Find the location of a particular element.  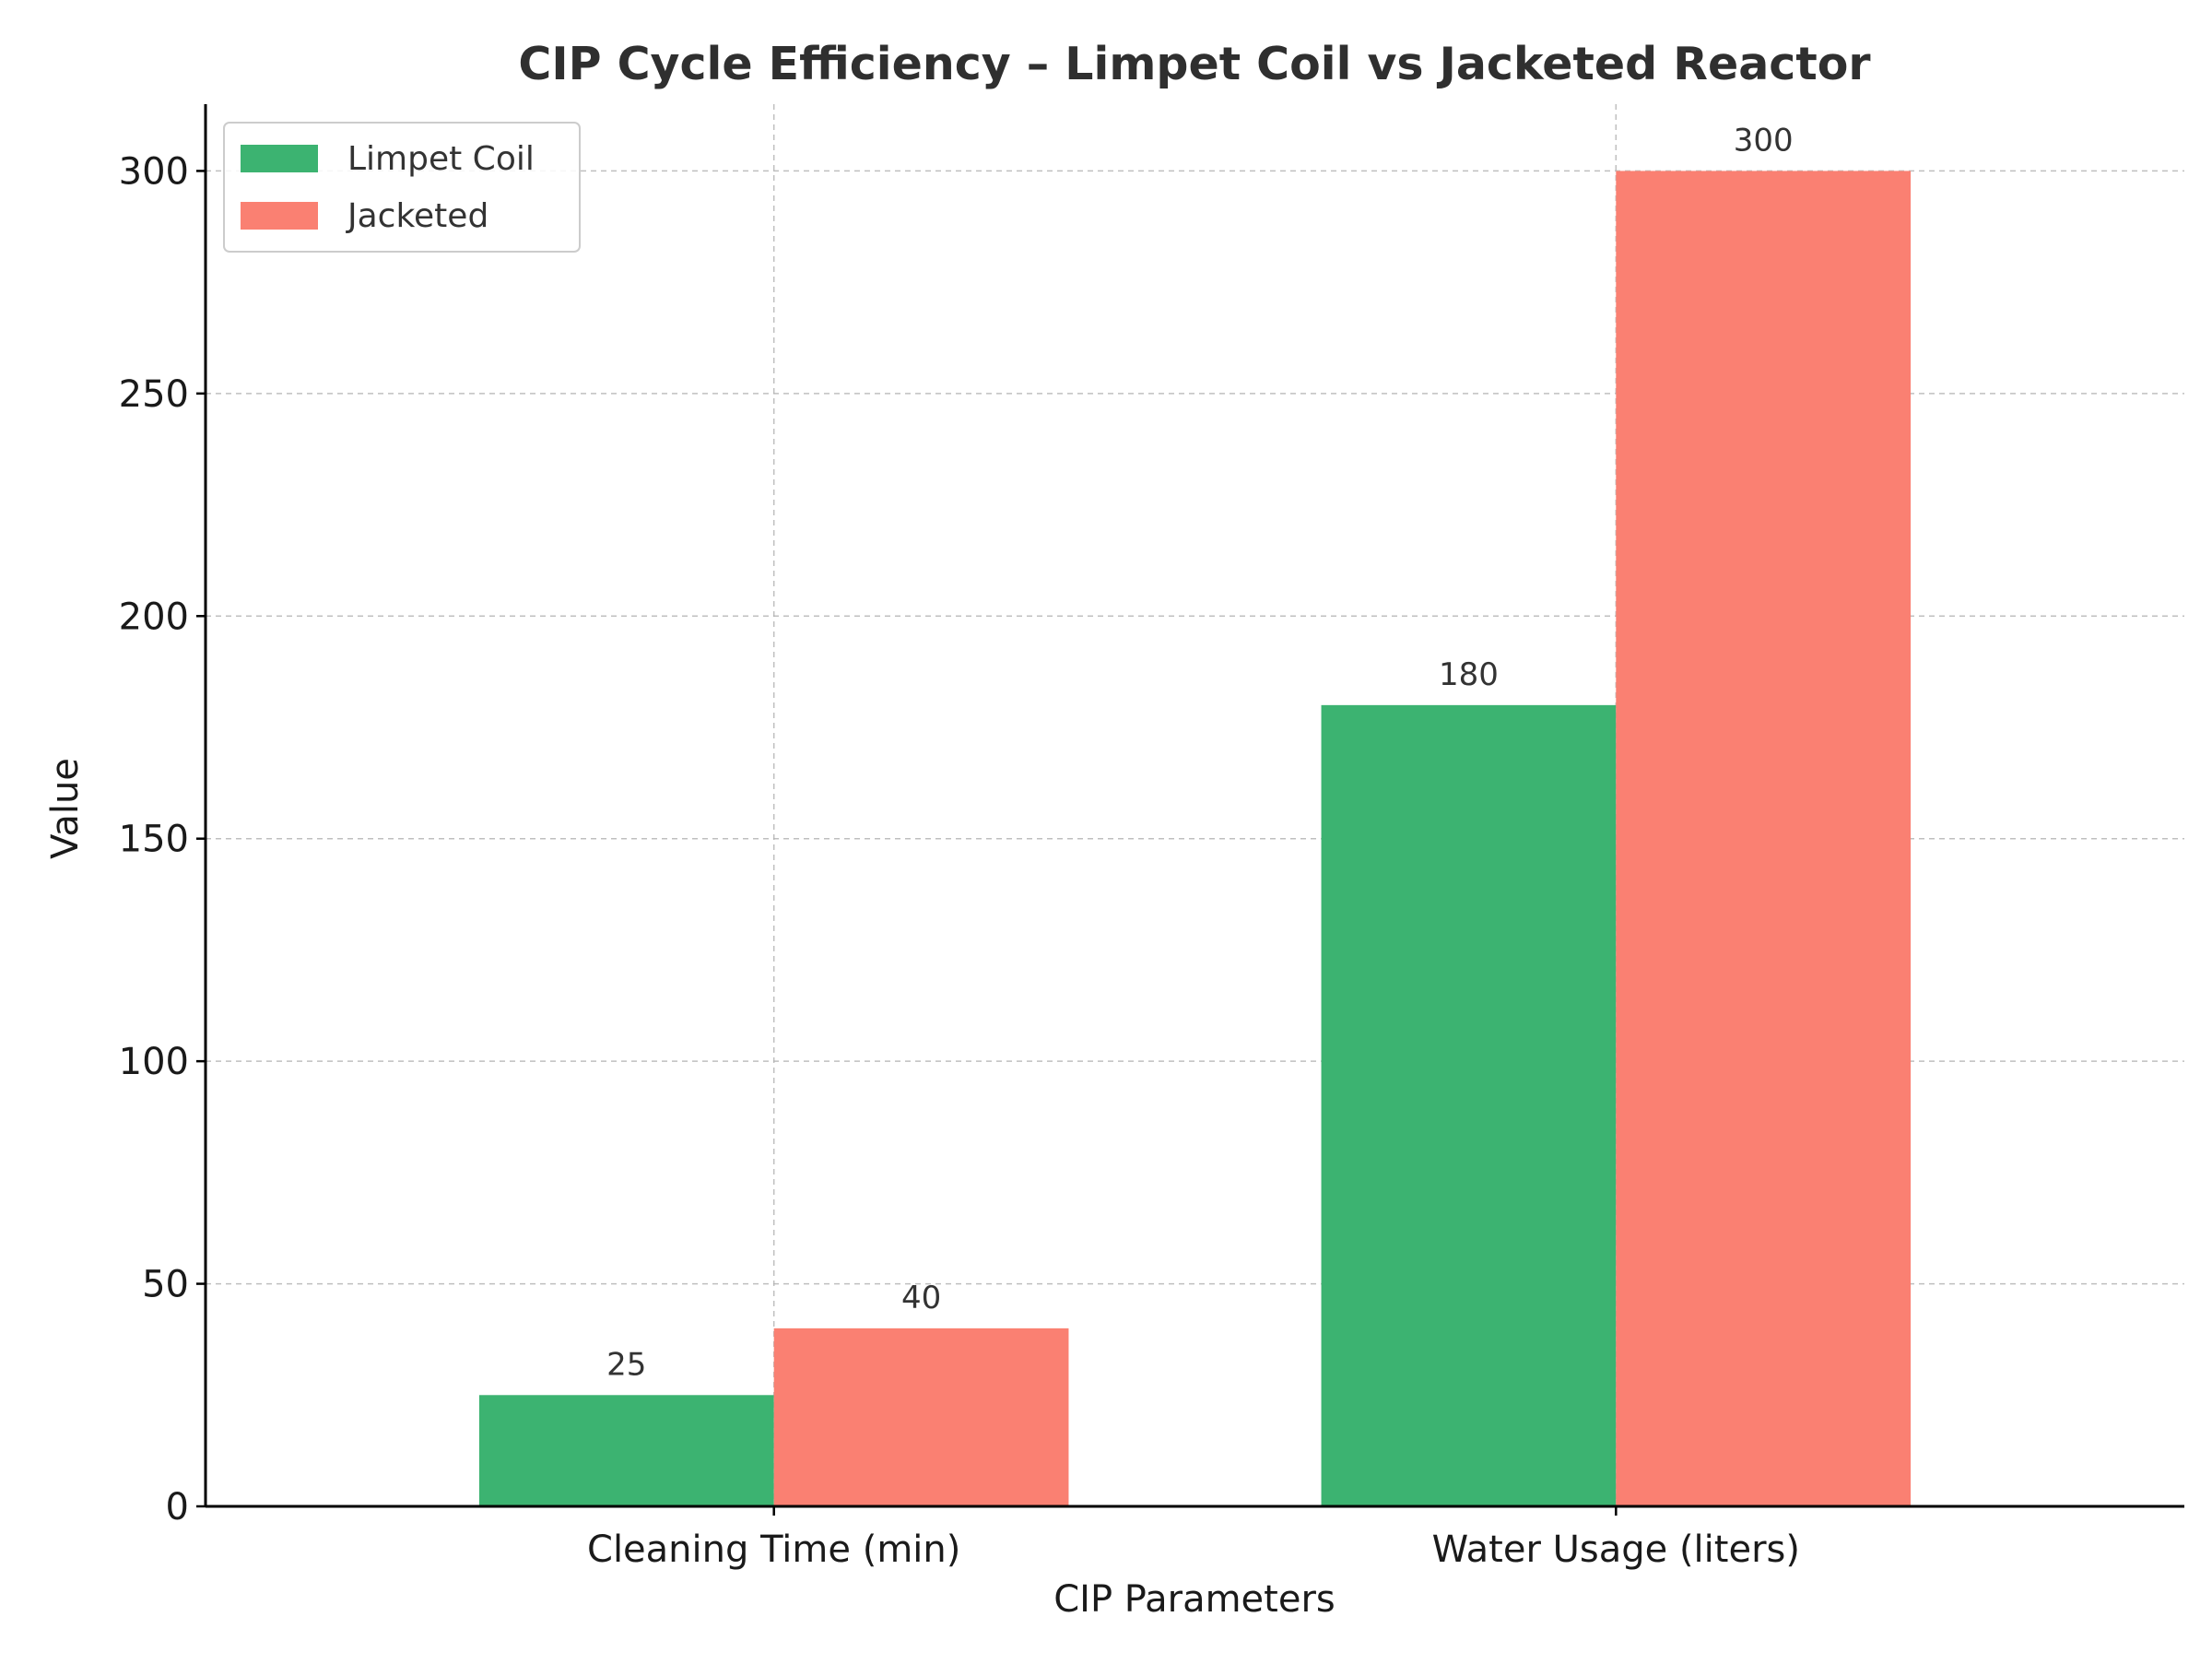

y-tick-label-100: 100 is located at coordinates (154, 1062).